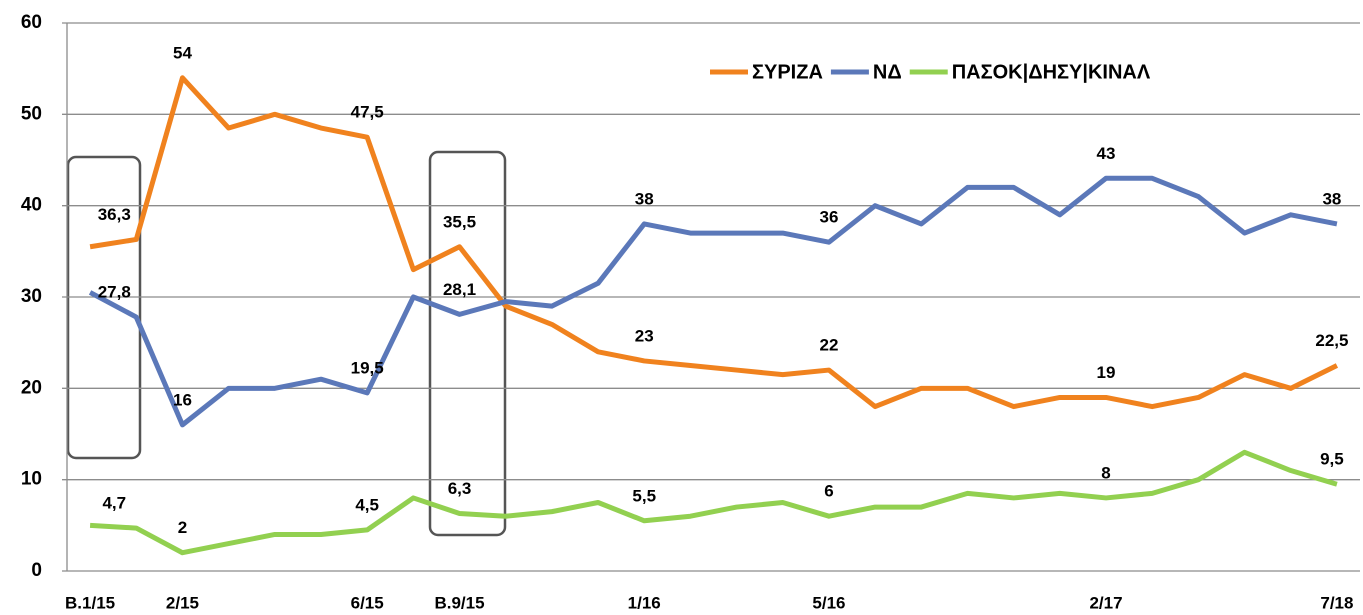 Image resolution: width=1363 pixels, height=615 pixels. I want to click on y-tick-label: 10, so click(31, 479).